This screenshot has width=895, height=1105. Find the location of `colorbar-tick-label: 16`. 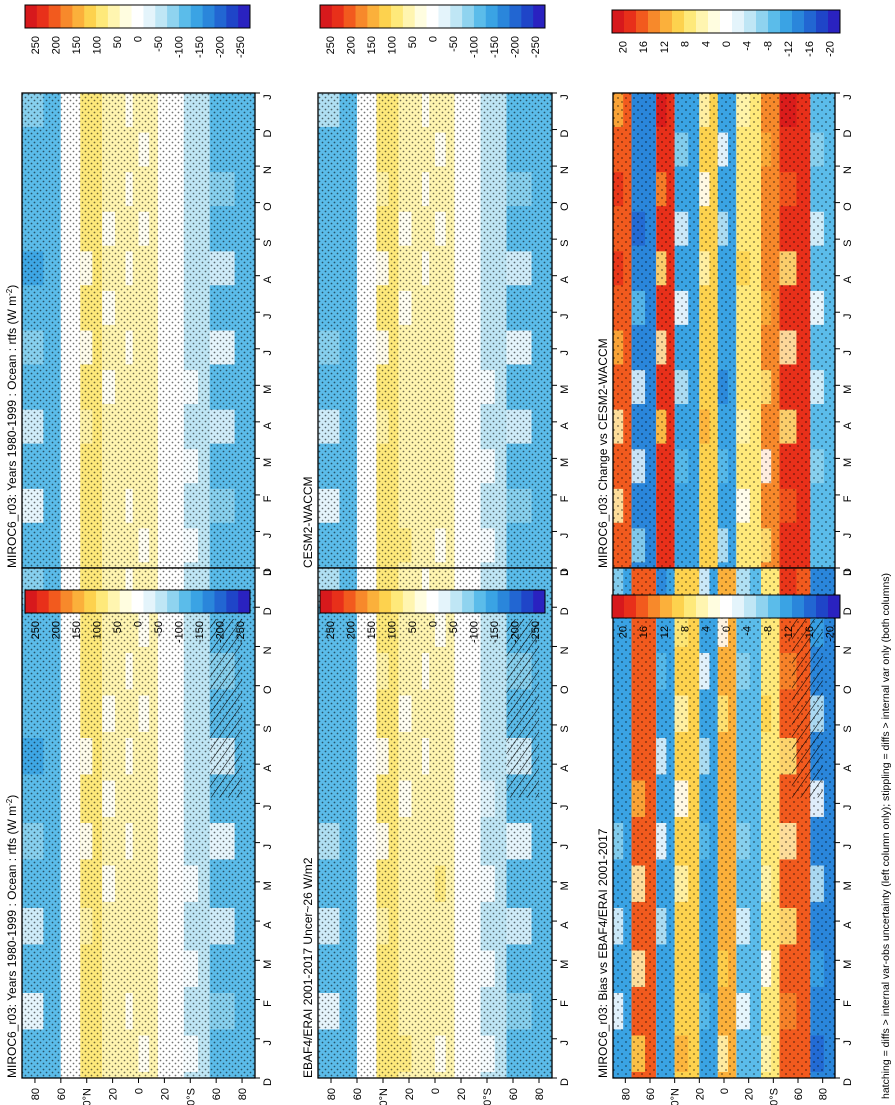

colorbar-tick-label: 16 is located at coordinates (644, 47).